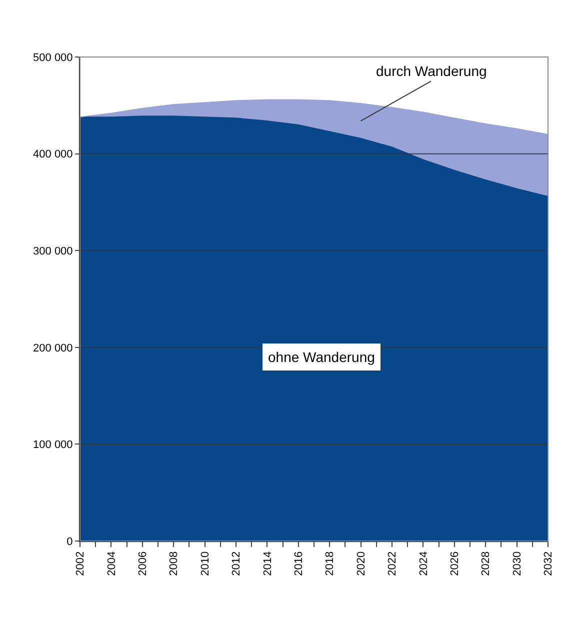  Describe the element at coordinates (268, 563) in the screenshot. I see `x-tick-label: 2014` at that location.